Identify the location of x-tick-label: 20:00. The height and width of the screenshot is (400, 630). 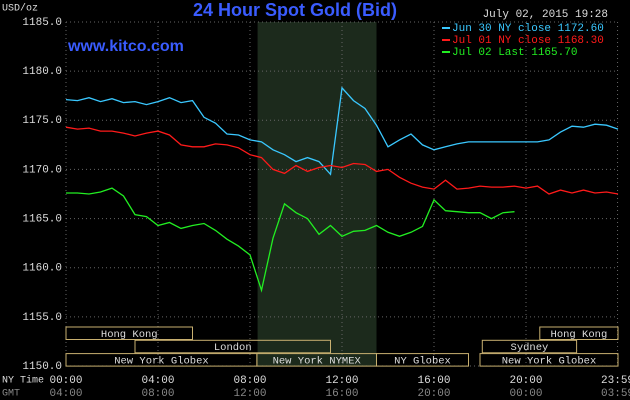
(525, 381).